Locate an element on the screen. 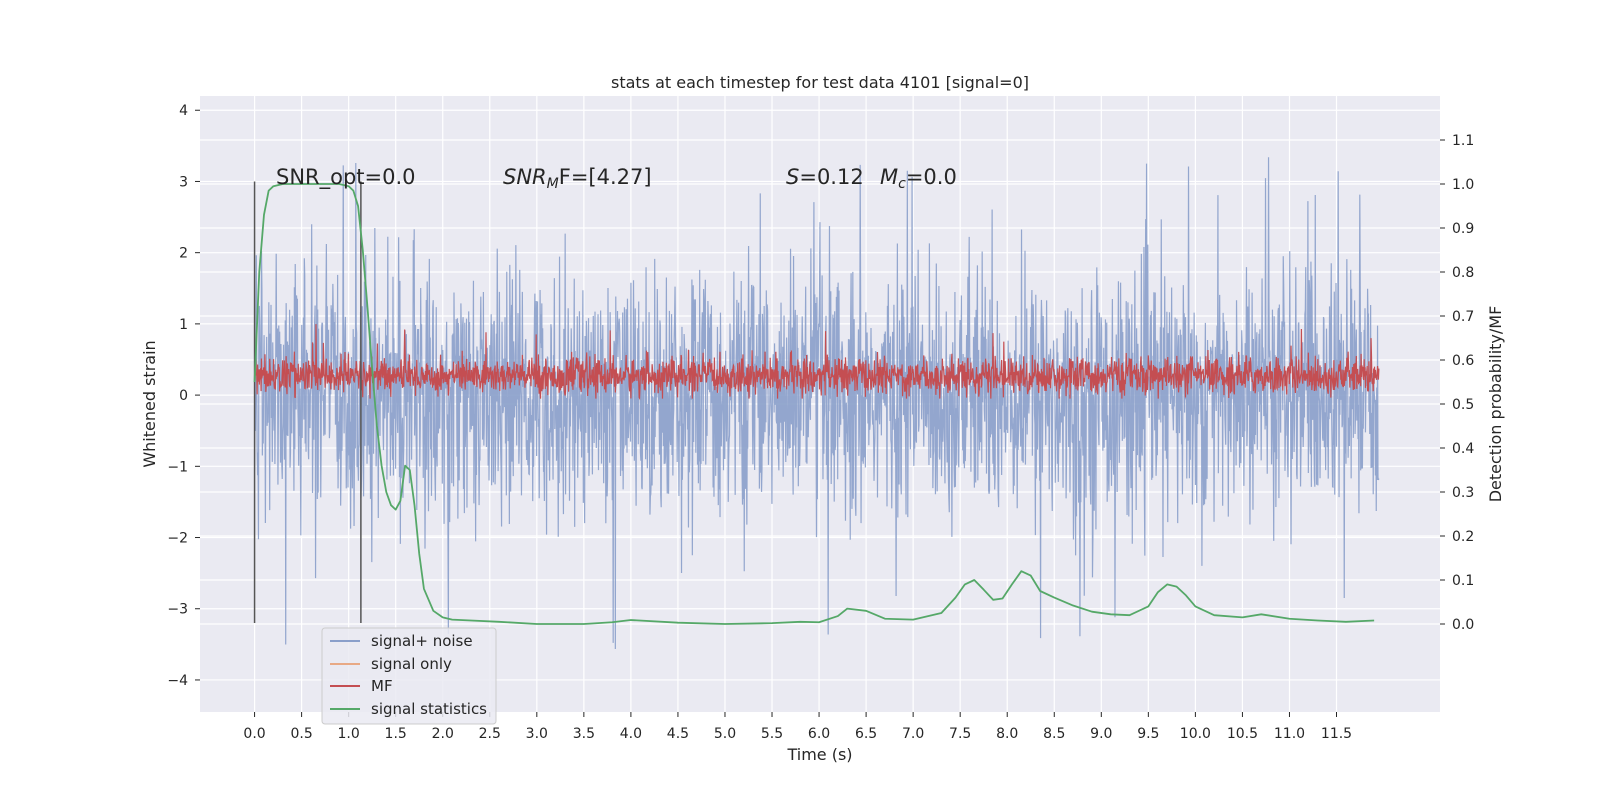  x-tick-label: 1.0 is located at coordinates (349, 734).